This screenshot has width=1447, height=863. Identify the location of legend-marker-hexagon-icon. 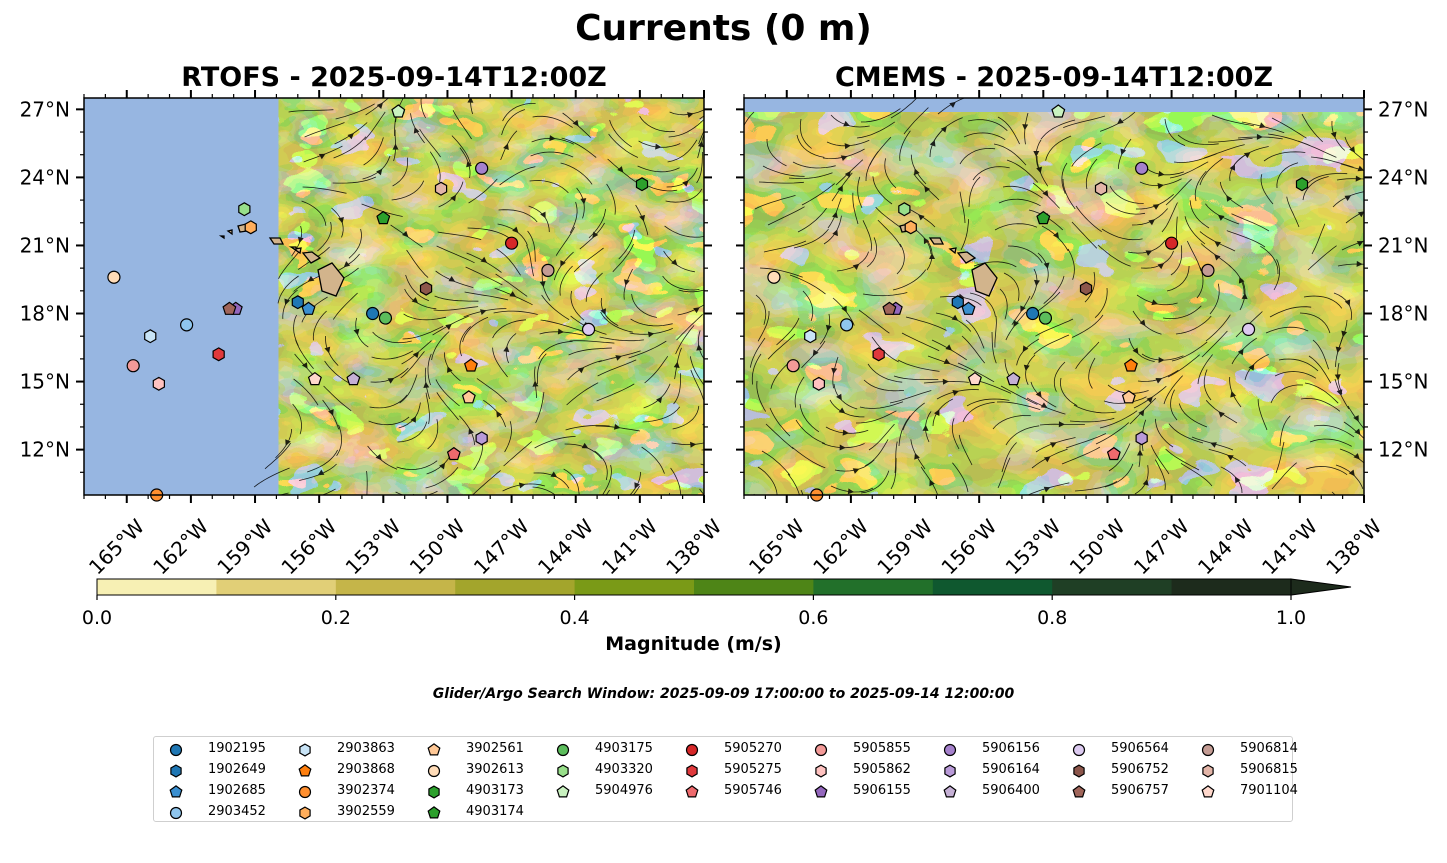
(434, 792).